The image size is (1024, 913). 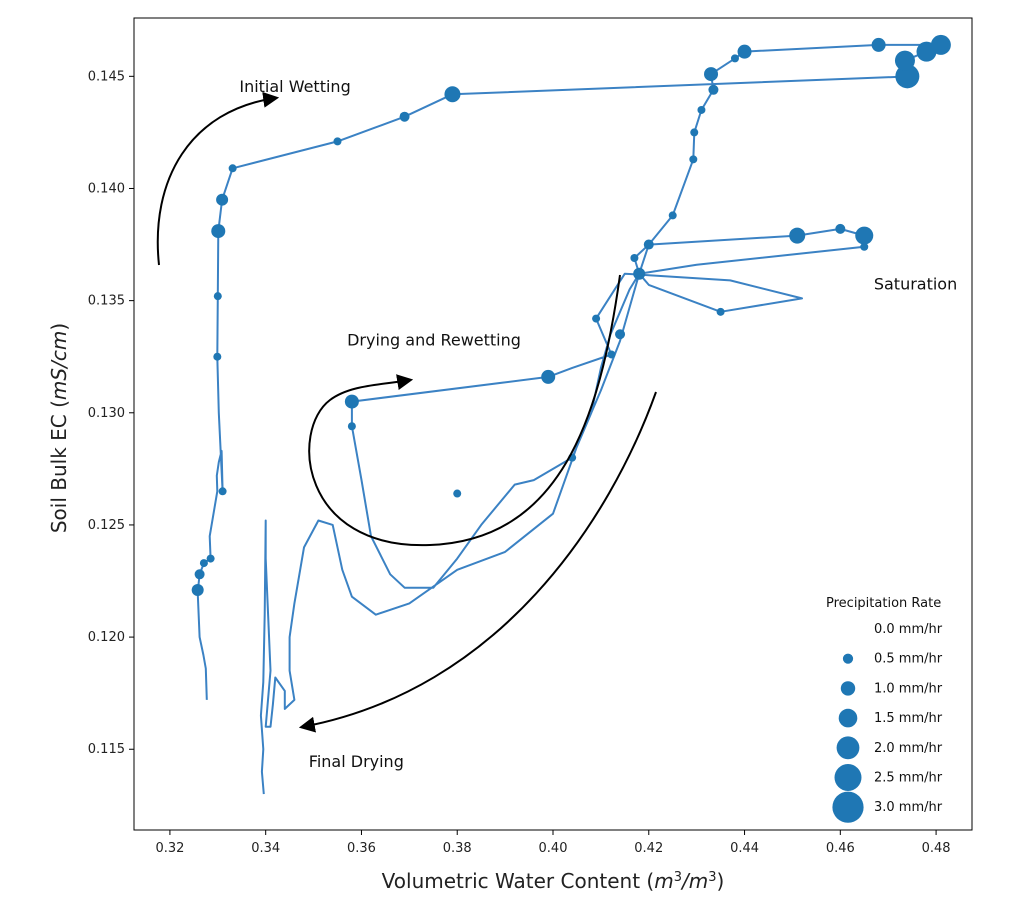 What do you see at coordinates (294, 86) in the screenshot?
I see `annotation-label: Initial Wetting` at bounding box center [294, 86].